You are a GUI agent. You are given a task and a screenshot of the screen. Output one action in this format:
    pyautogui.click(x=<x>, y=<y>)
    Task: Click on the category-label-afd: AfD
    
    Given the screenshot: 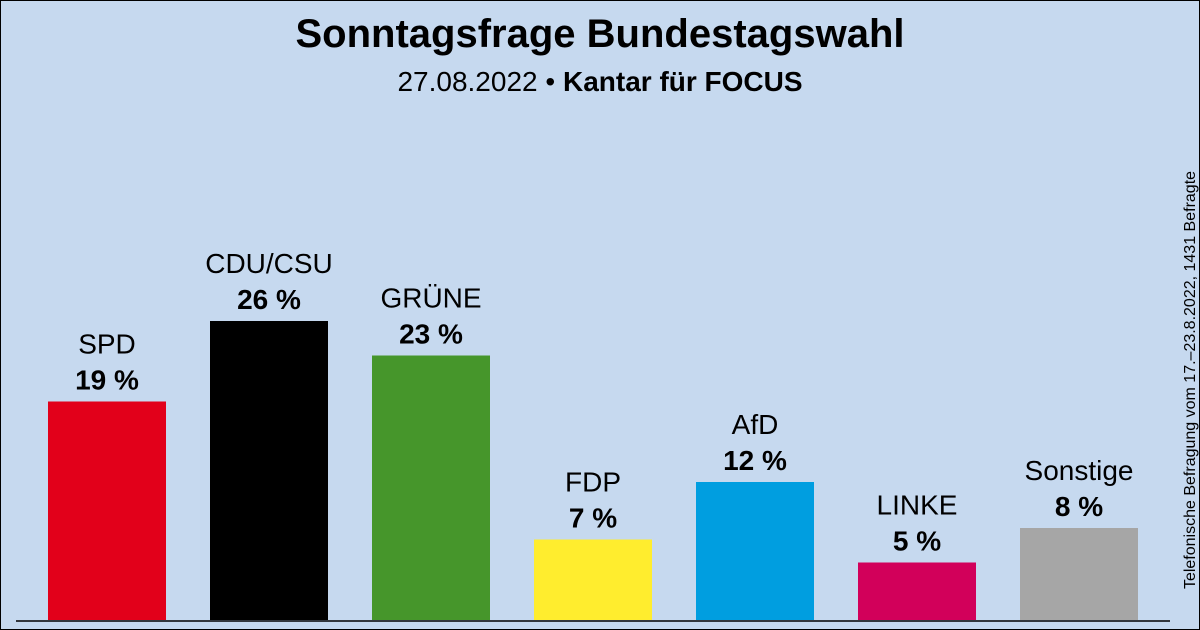 What is the action you would take?
    pyautogui.click(x=755, y=424)
    